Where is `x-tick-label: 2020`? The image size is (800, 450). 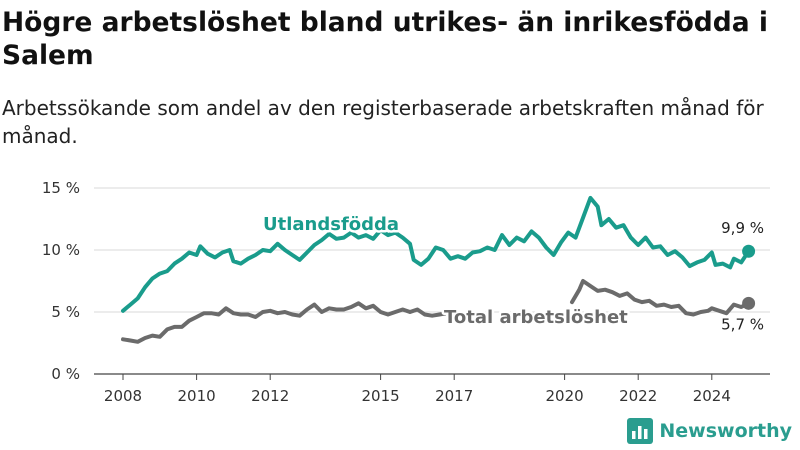
x-tick-label: 2020 is located at coordinates (565, 396).